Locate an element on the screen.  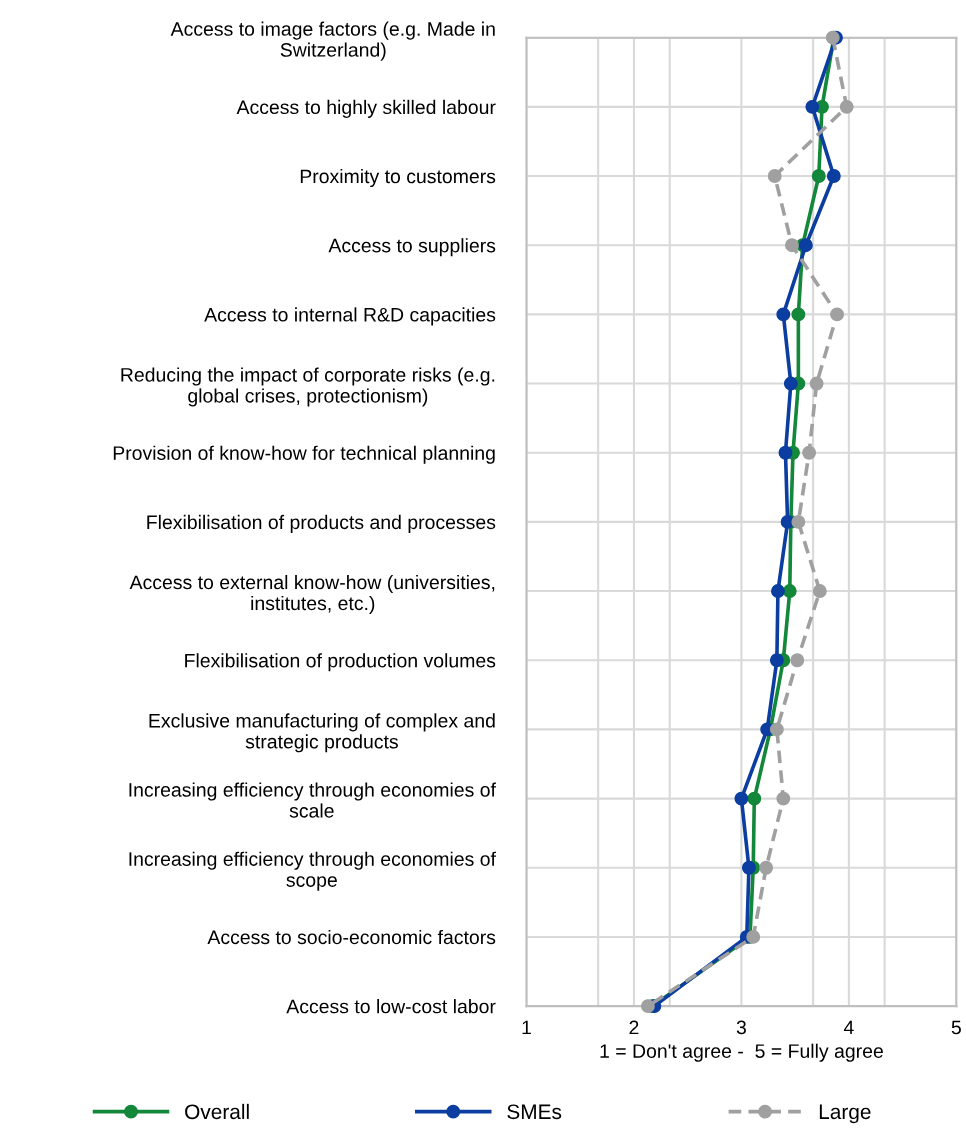
y-tick-label: Flexibilisation of production volumes is located at coordinates (340, 662).